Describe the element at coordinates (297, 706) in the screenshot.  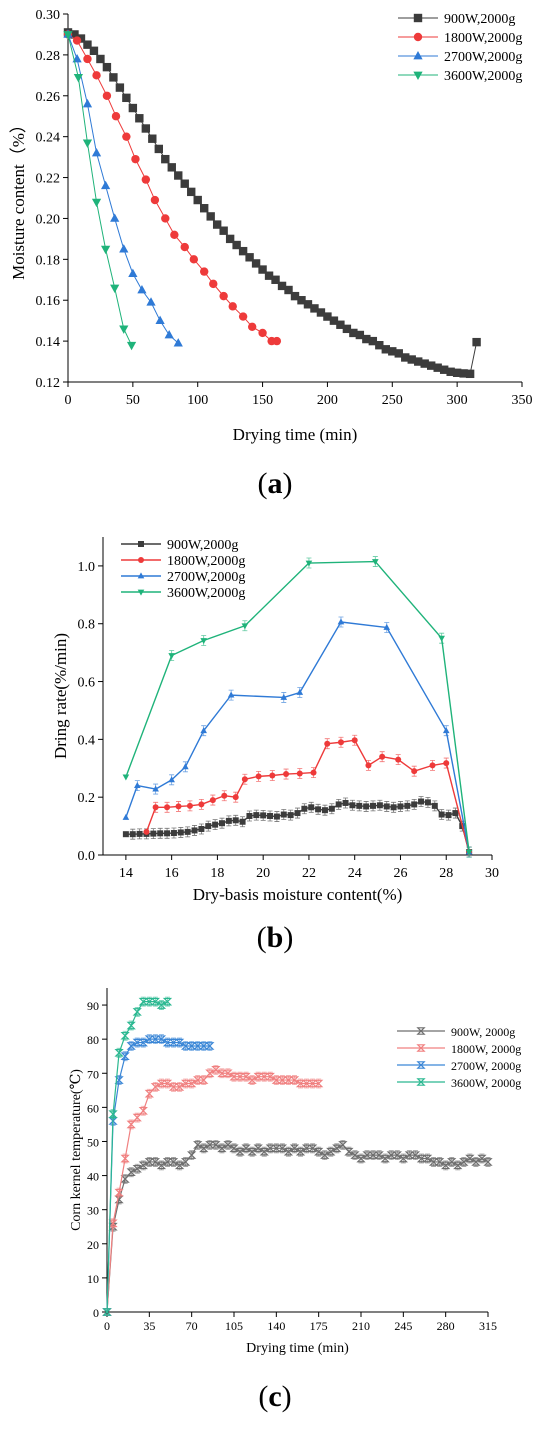
I see `series-line` at that location.